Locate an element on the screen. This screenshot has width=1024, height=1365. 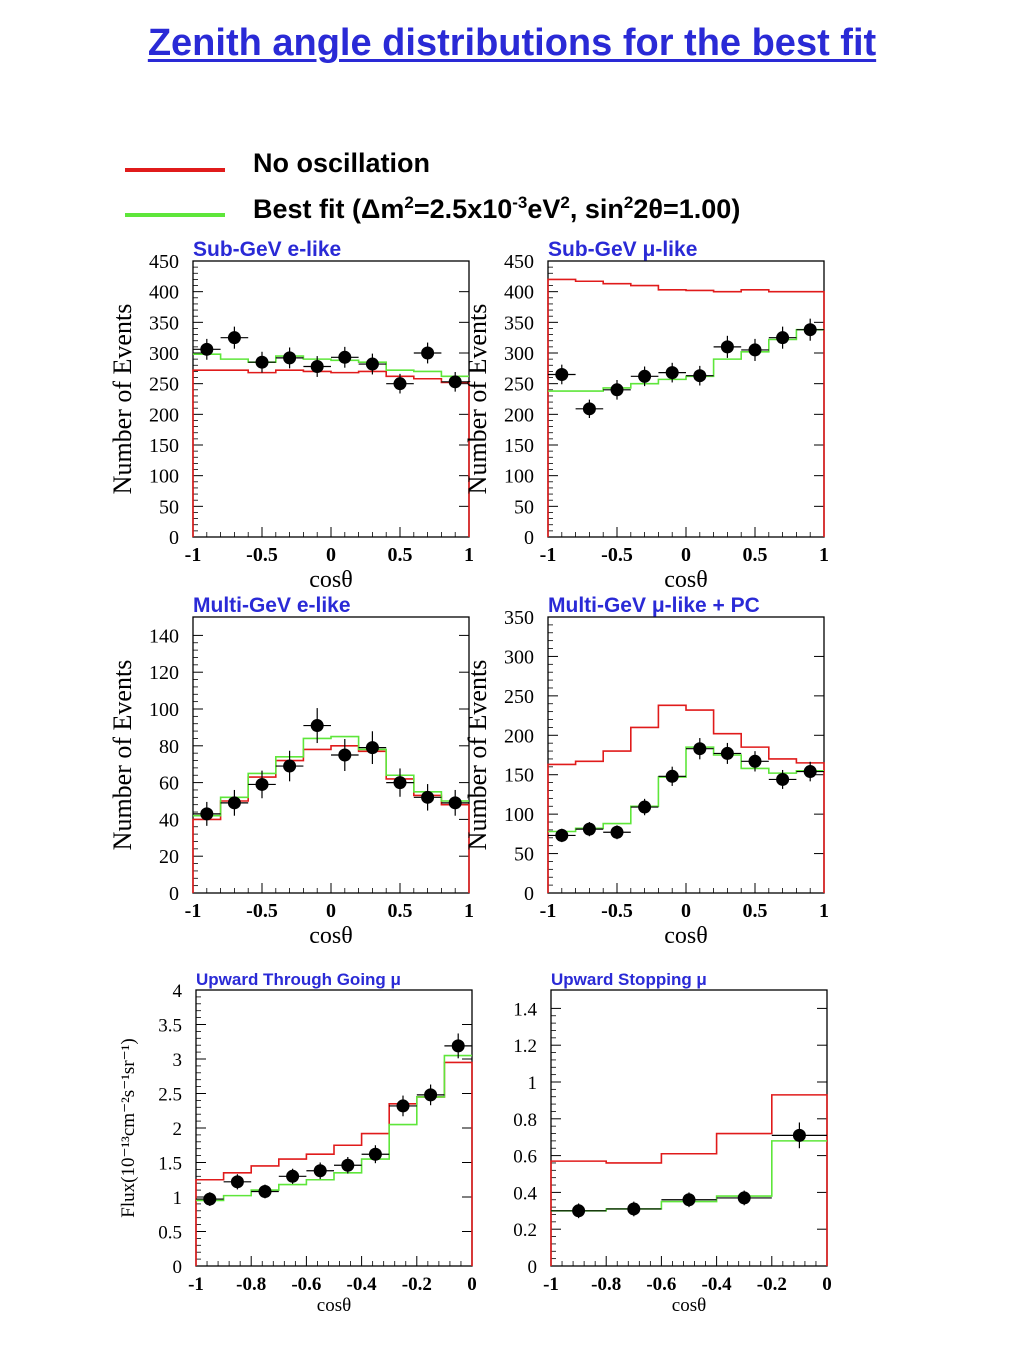
y-tick-label: 300 is located at coordinates (519, 354).